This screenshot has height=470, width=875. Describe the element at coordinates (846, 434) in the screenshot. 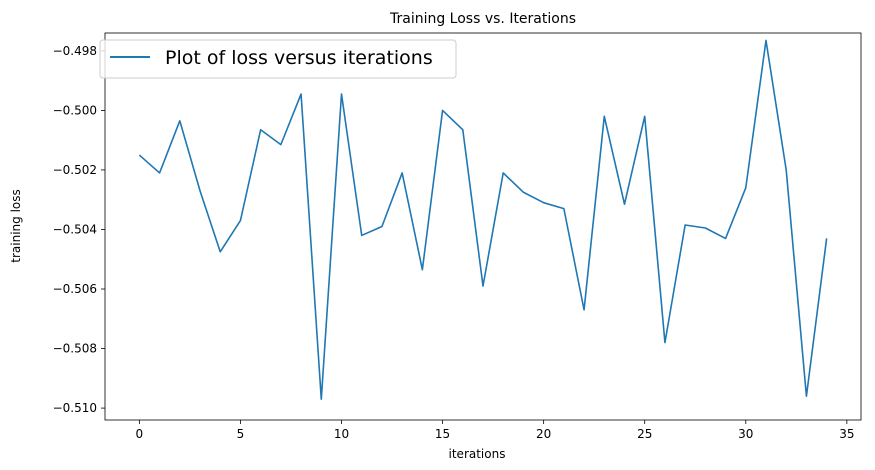

I see `x-tick-label: 35` at that location.